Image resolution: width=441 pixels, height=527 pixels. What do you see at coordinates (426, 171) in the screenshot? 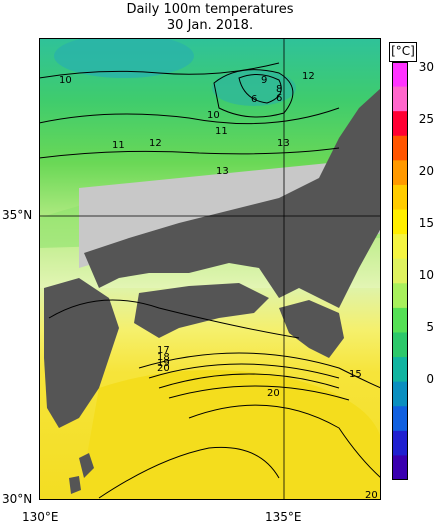
I see `colorbar-tick-label: 20` at bounding box center [426, 171].